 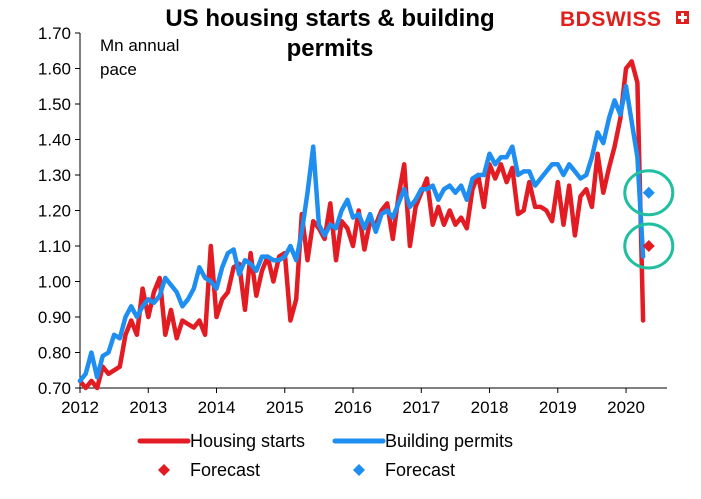 I want to click on swiss-cross-icon, so click(x=682, y=17).